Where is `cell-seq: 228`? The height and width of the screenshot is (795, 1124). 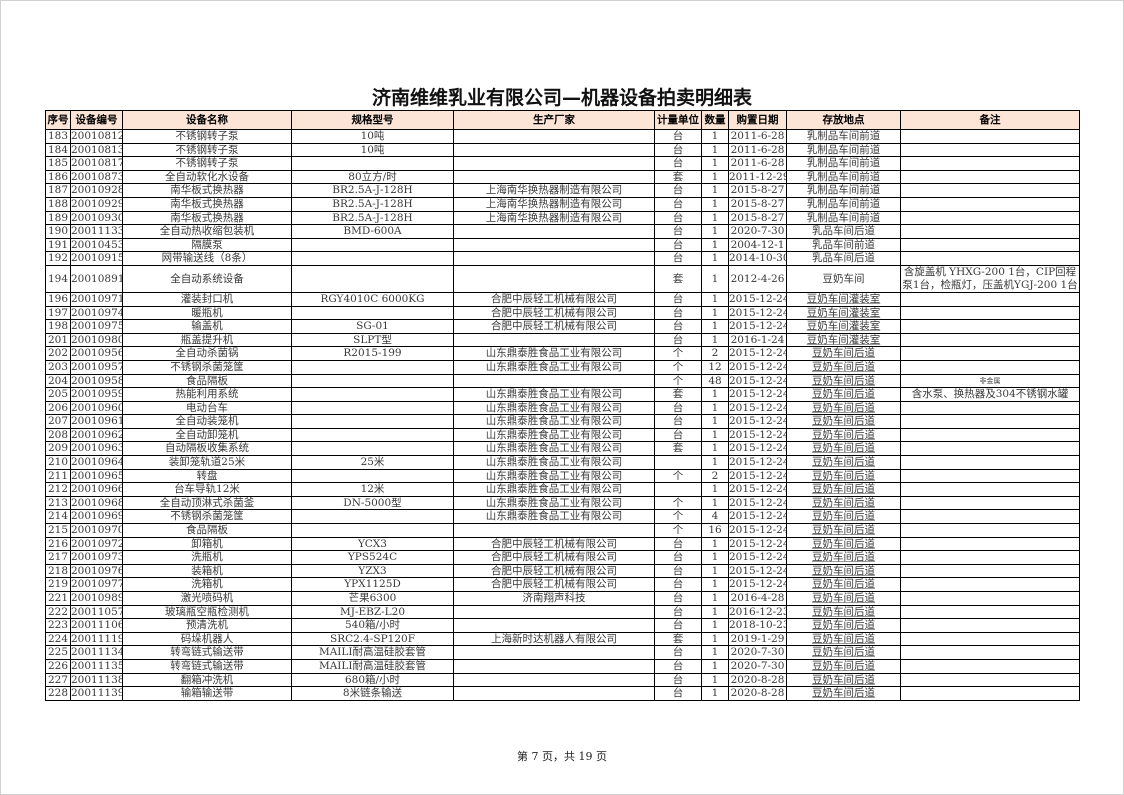 cell-seq: 228 is located at coordinates (58, 693).